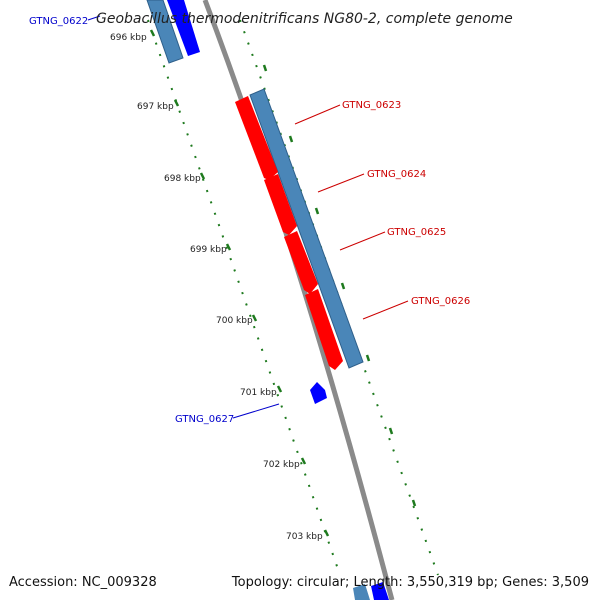 The width and height of the screenshot is (600, 600). Describe the element at coordinates (371, 105) in the screenshot. I see `gene-label-GTNG_0623: GTNG_0623` at that location.